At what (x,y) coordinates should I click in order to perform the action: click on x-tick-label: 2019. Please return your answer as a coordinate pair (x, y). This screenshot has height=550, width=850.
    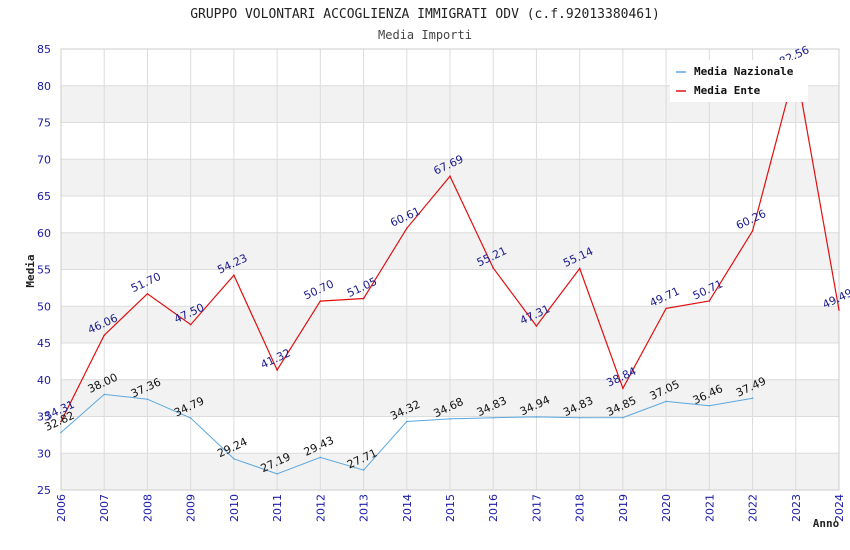
    Looking at the image, I should click on (623, 508).